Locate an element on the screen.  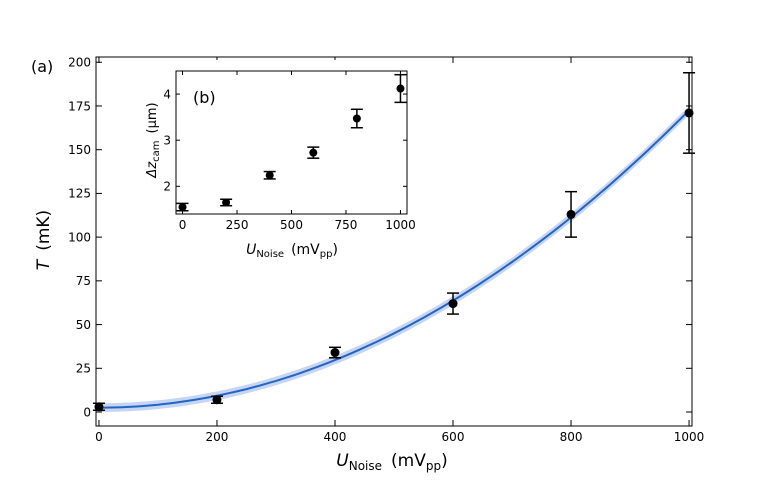
panel-label-b: (b) is located at coordinates (204, 97).